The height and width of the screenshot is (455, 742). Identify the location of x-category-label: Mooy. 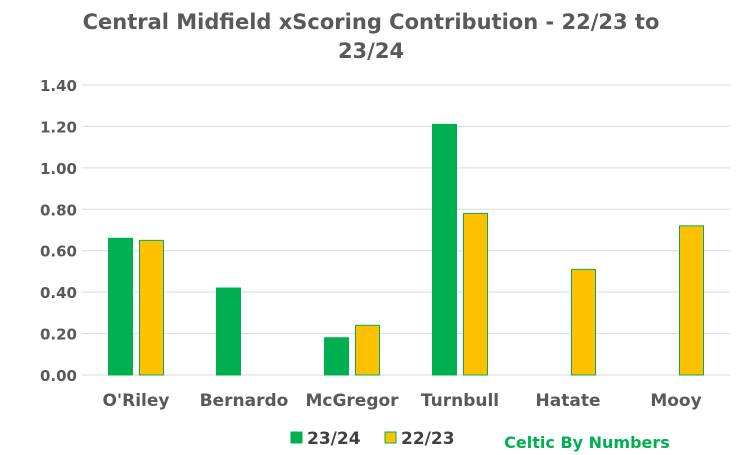
(675, 401).